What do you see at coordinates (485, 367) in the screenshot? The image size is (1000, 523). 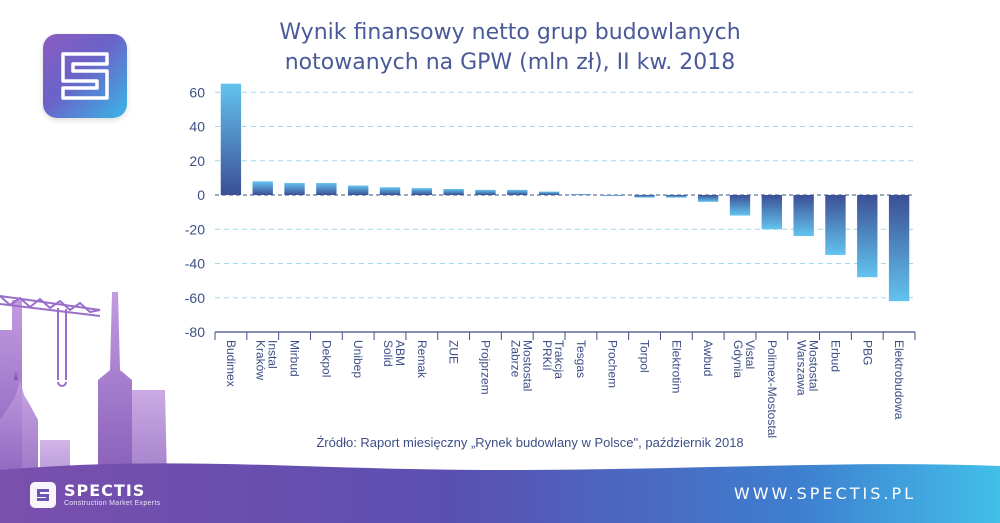 I see `x-tick-label: Projprzem` at bounding box center [485, 367].